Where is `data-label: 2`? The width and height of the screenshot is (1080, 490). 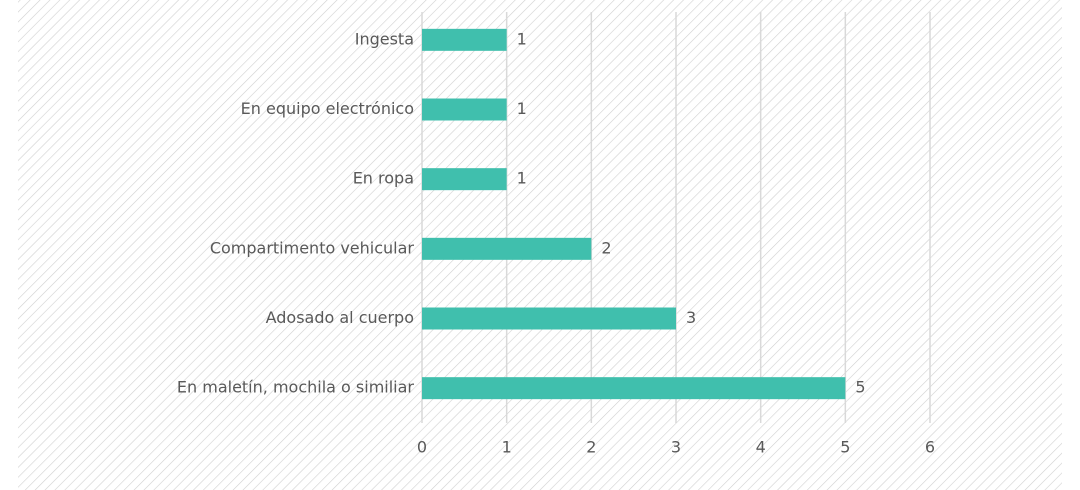
data-label: 2 is located at coordinates (606, 247).